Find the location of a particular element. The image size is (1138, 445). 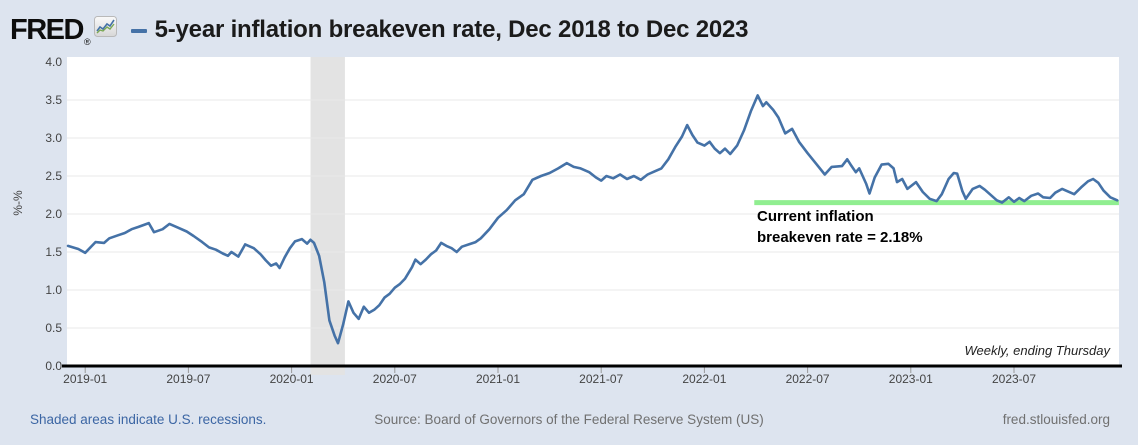

x-tick-label: 2020-07 is located at coordinates (394, 379).